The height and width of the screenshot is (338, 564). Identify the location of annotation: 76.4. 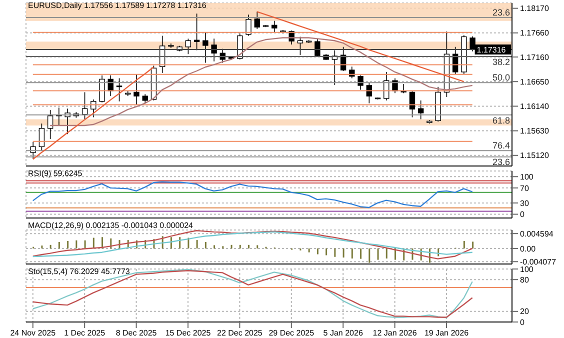
(501, 145).